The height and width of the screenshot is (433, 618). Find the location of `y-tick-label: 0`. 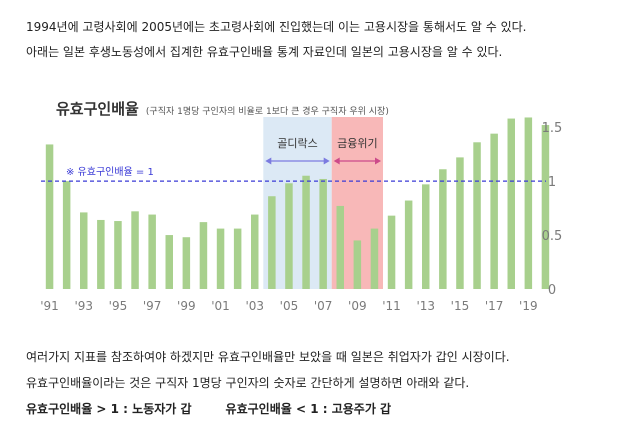

y-tick-label: 0 is located at coordinates (552, 290).